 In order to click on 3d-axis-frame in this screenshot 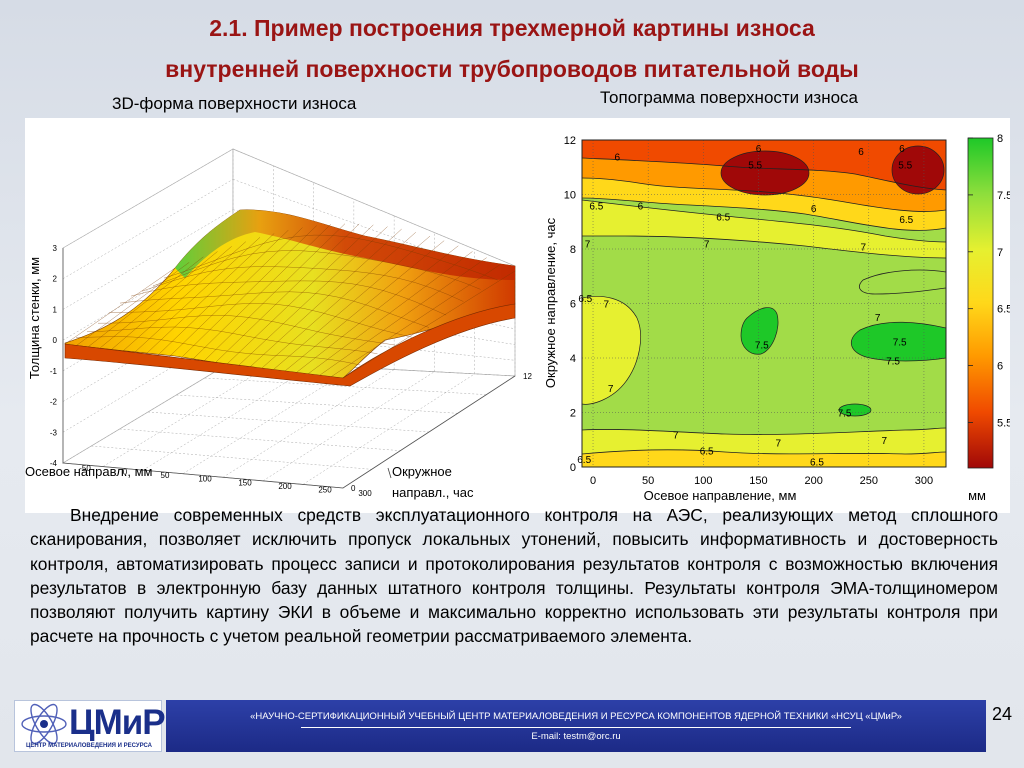, I will do `click(289, 368)`.